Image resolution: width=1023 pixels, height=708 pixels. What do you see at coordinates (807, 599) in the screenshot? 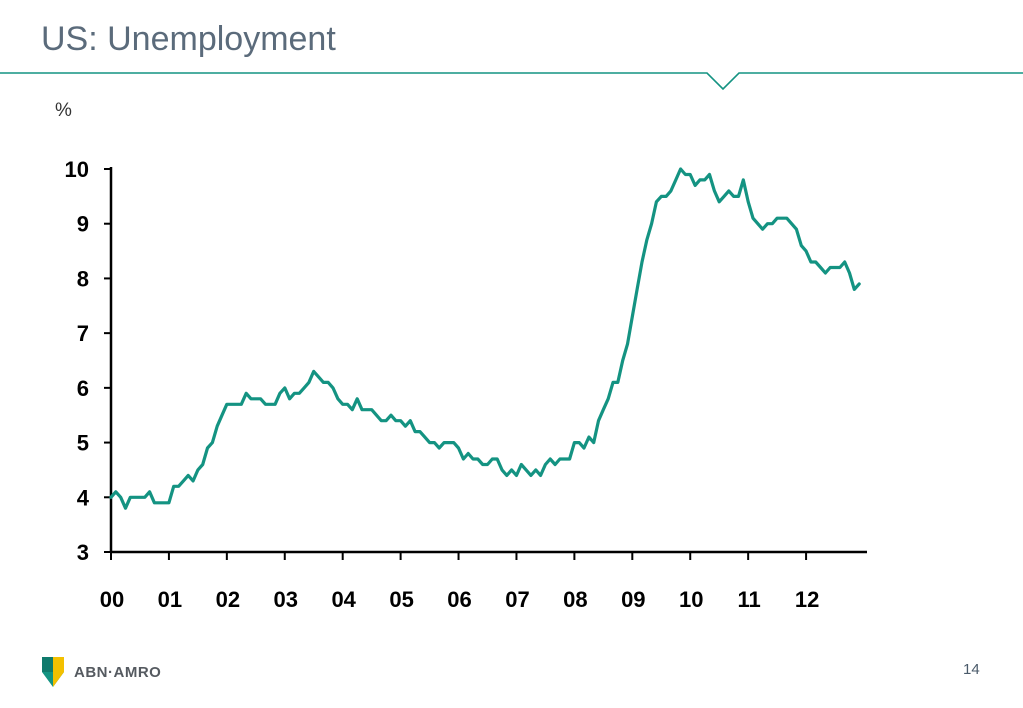
I see `x-tick-label: 12` at bounding box center [807, 599].